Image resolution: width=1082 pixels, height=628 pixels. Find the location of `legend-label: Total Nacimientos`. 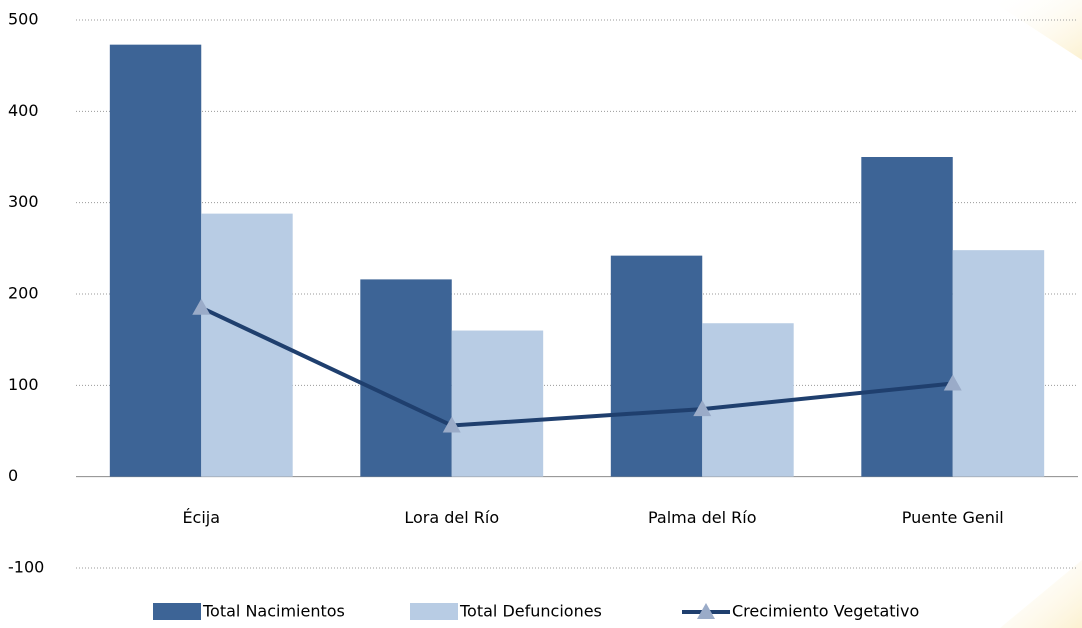

legend-label: Total Nacimientos is located at coordinates (273, 611).